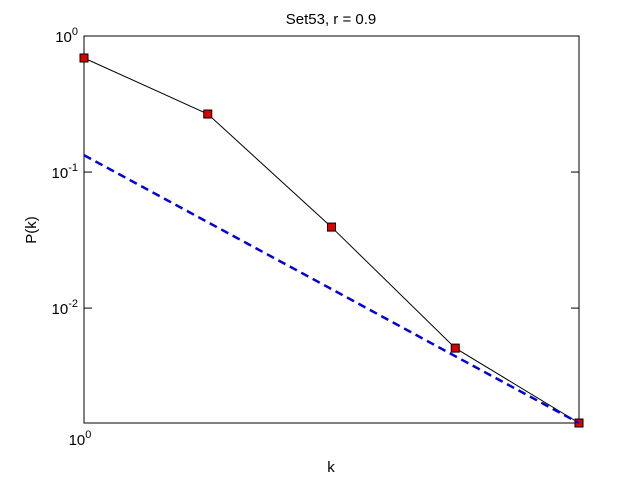 This screenshot has height=480, width=640. I want to click on y-tick-label: 10⁻¹, so click(65, 172).